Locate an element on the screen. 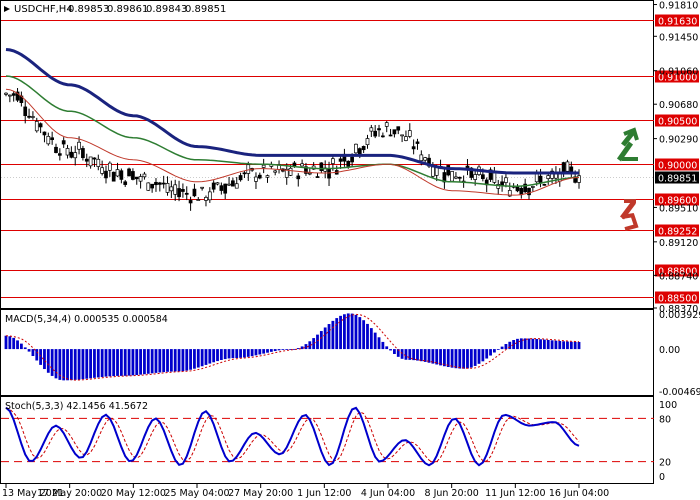  level-label: 0.90000 is located at coordinates (677, 166).